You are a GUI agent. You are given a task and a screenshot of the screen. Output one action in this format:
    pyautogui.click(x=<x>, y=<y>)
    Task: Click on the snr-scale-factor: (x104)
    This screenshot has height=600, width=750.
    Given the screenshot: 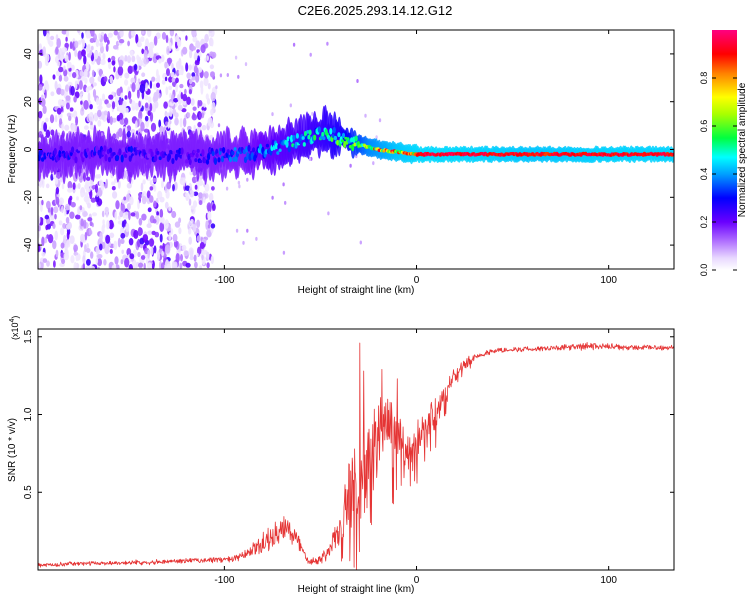 What is the action you would take?
    pyautogui.click(x=14, y=328)
    